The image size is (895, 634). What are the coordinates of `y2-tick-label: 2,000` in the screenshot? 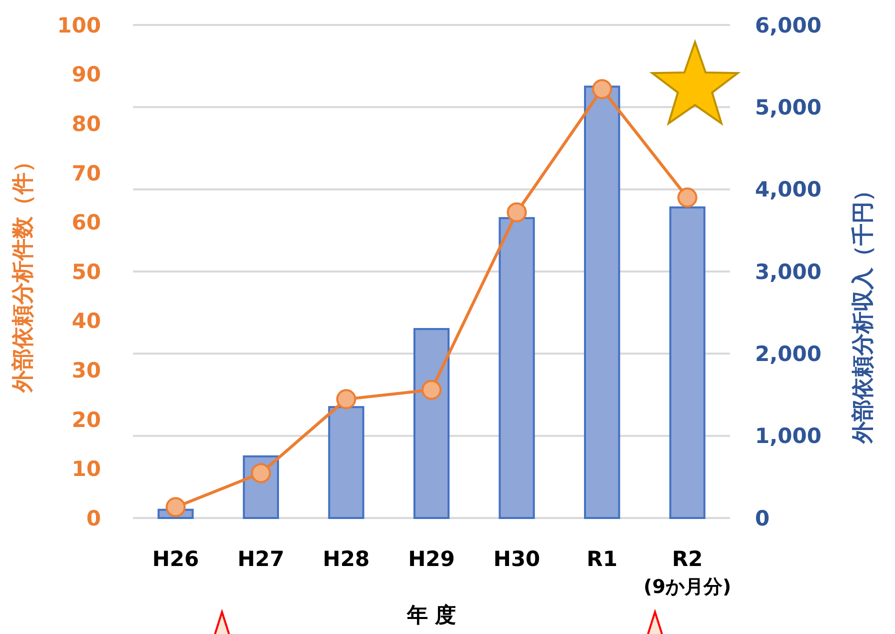 It's located at (788, 354).